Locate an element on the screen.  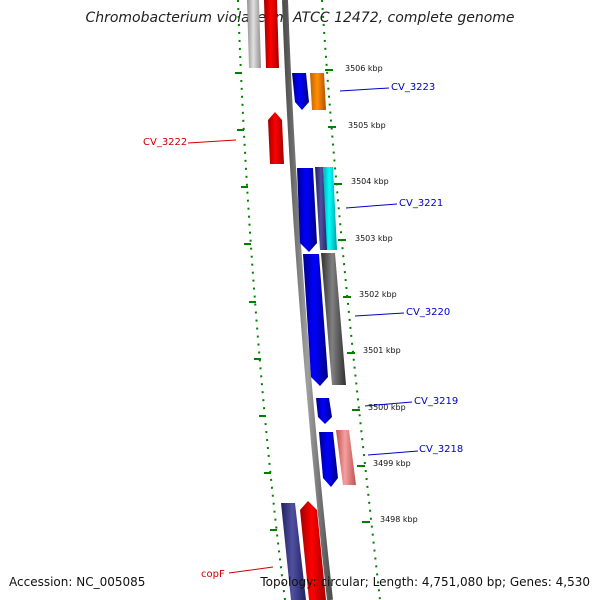
gene-label-cv3218: CV_3218 is located at coordinates (441, 449).